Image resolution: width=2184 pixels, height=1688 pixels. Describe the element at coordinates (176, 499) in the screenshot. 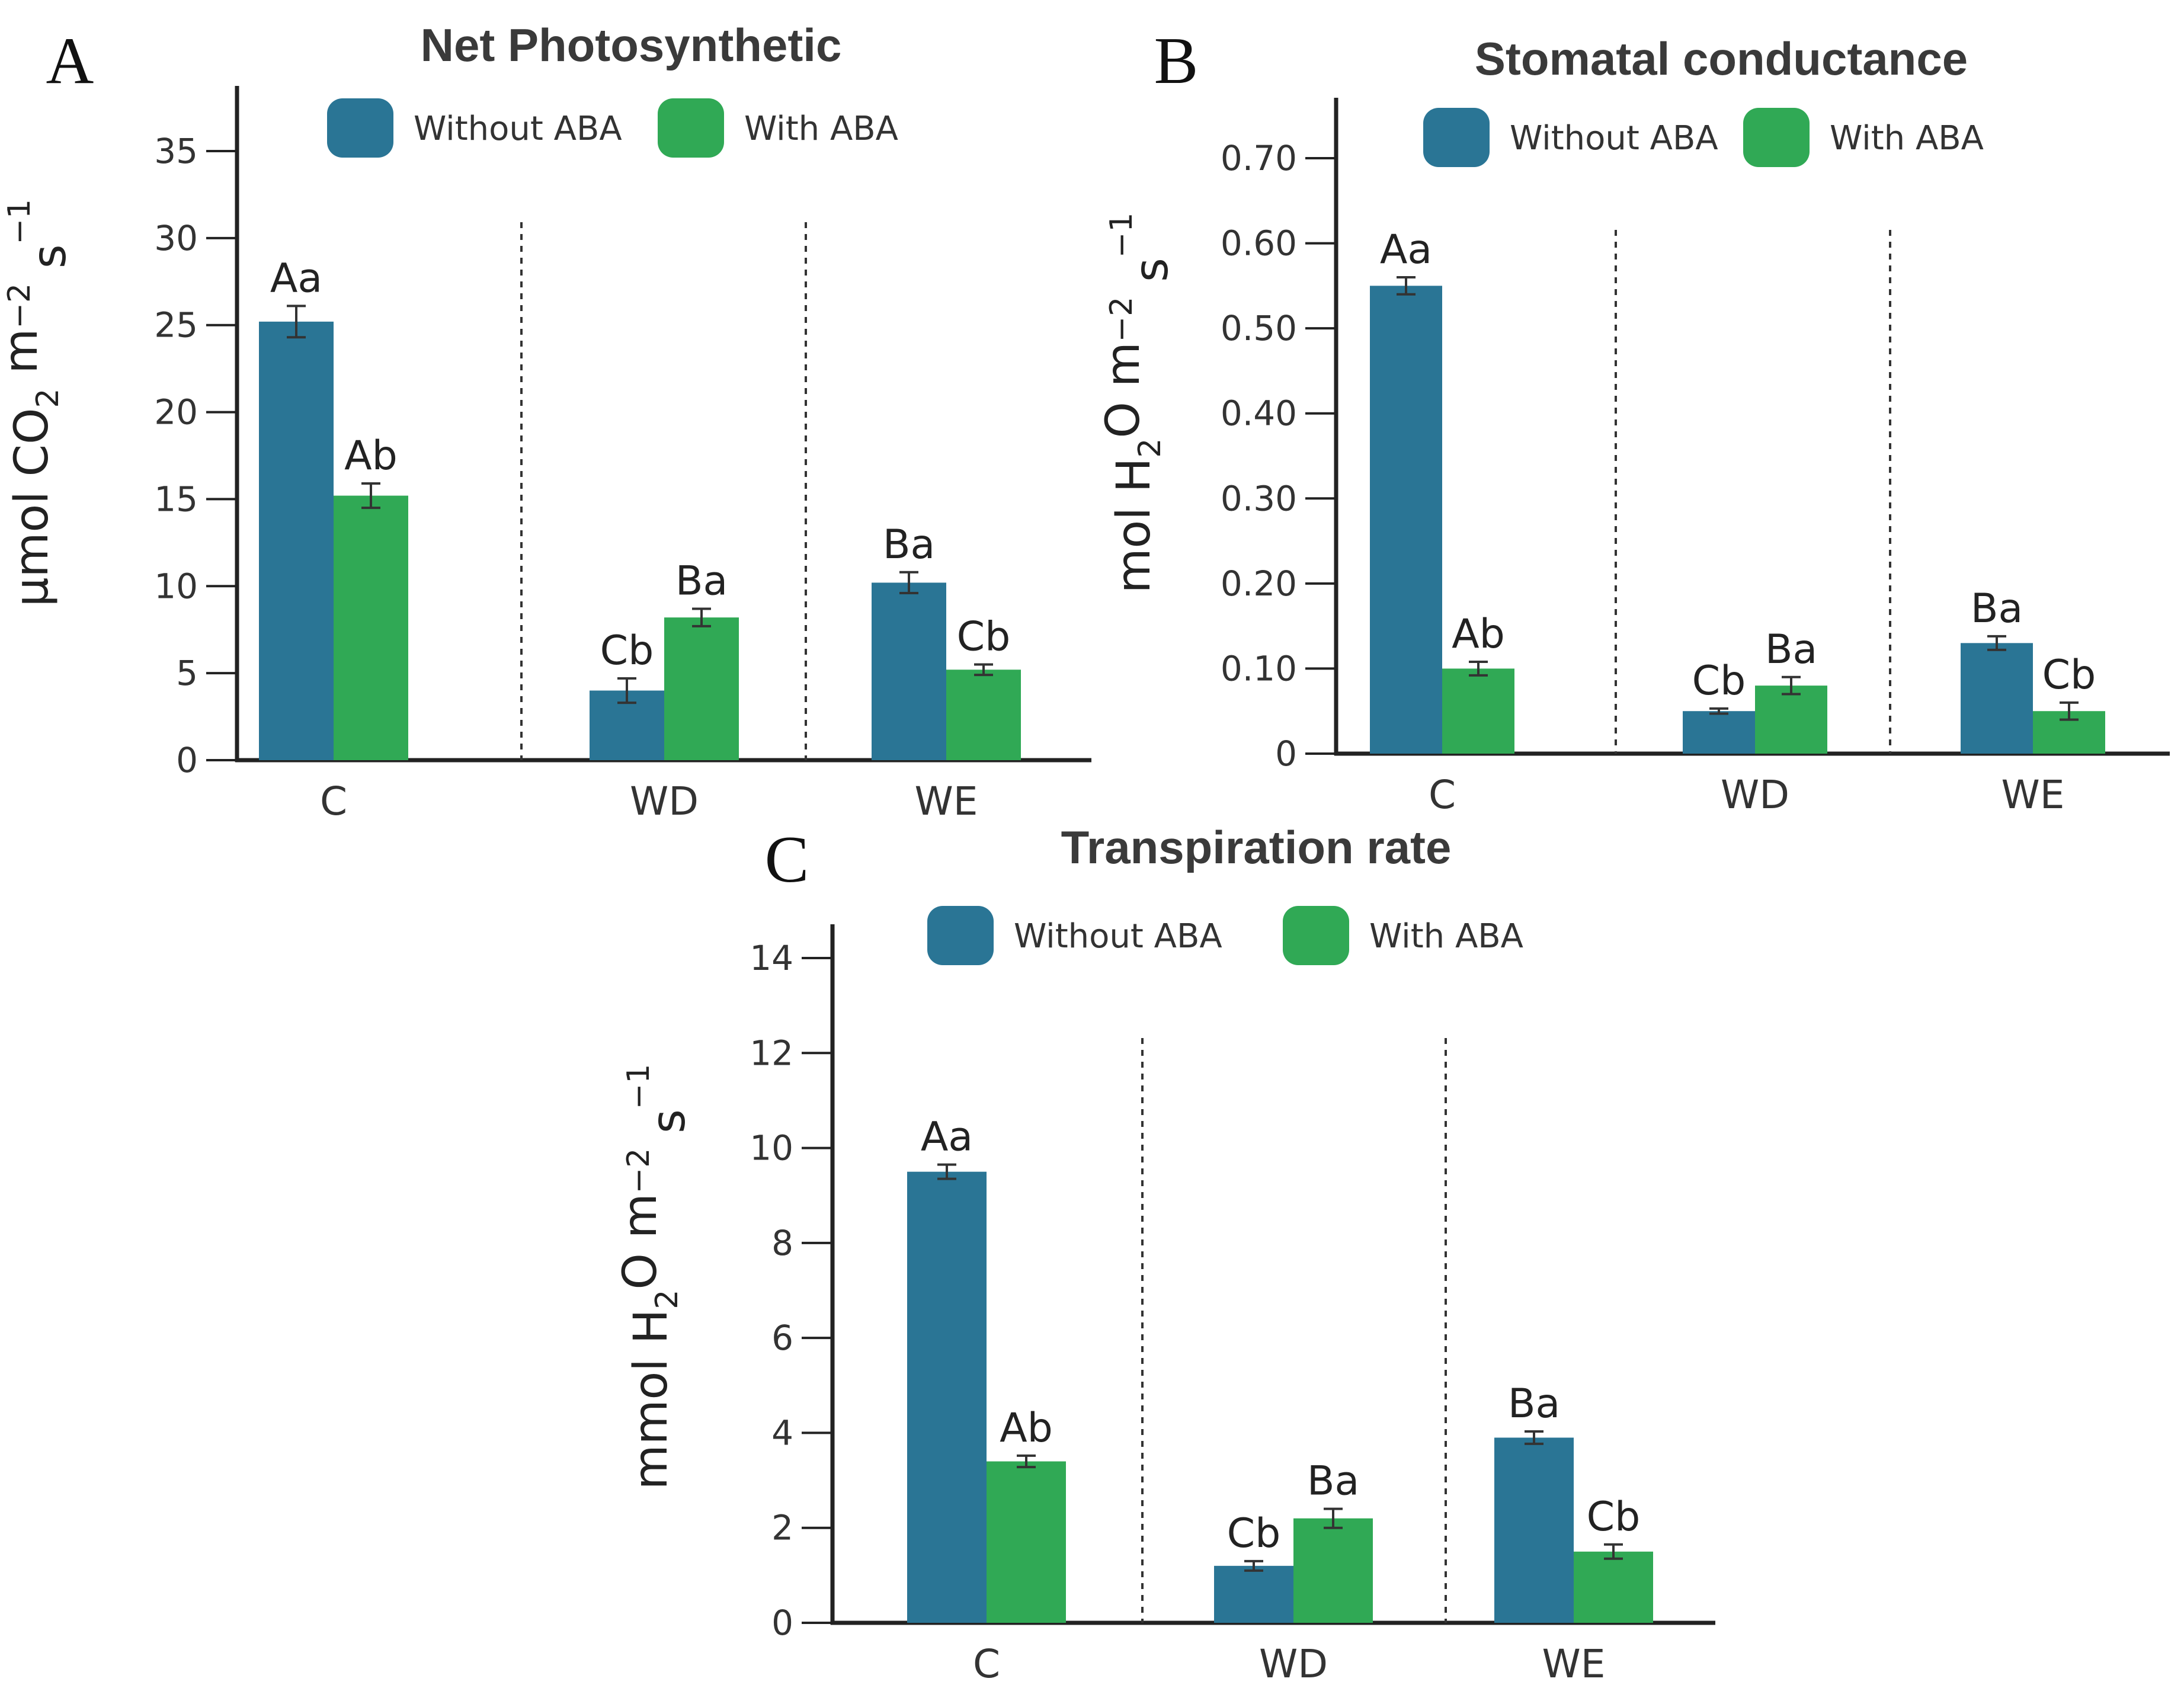

I see `y-tick-label: 15` at that location.